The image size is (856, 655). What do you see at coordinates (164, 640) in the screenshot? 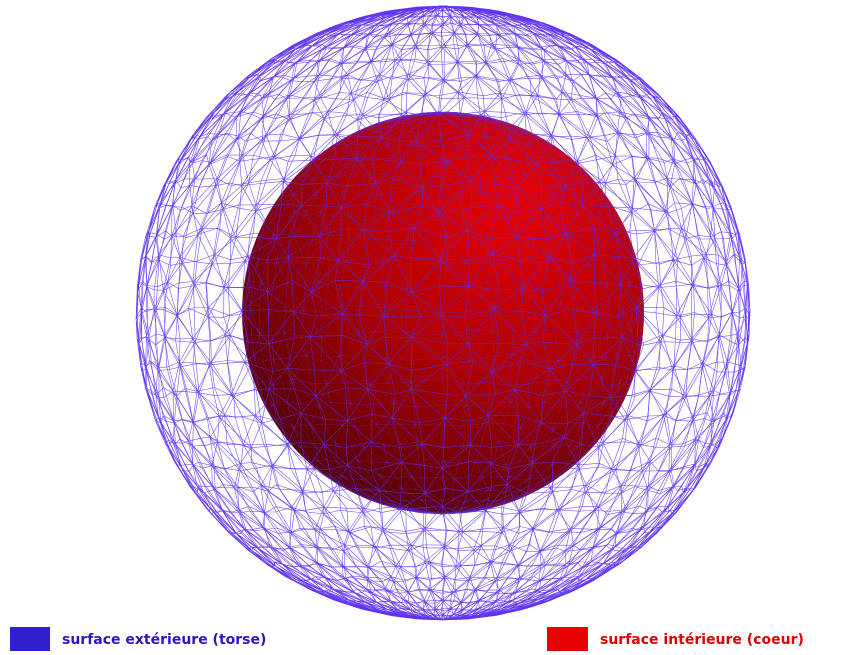
I see `legend-label: surface extérieure (torse)` at bounding box center [164, 640].